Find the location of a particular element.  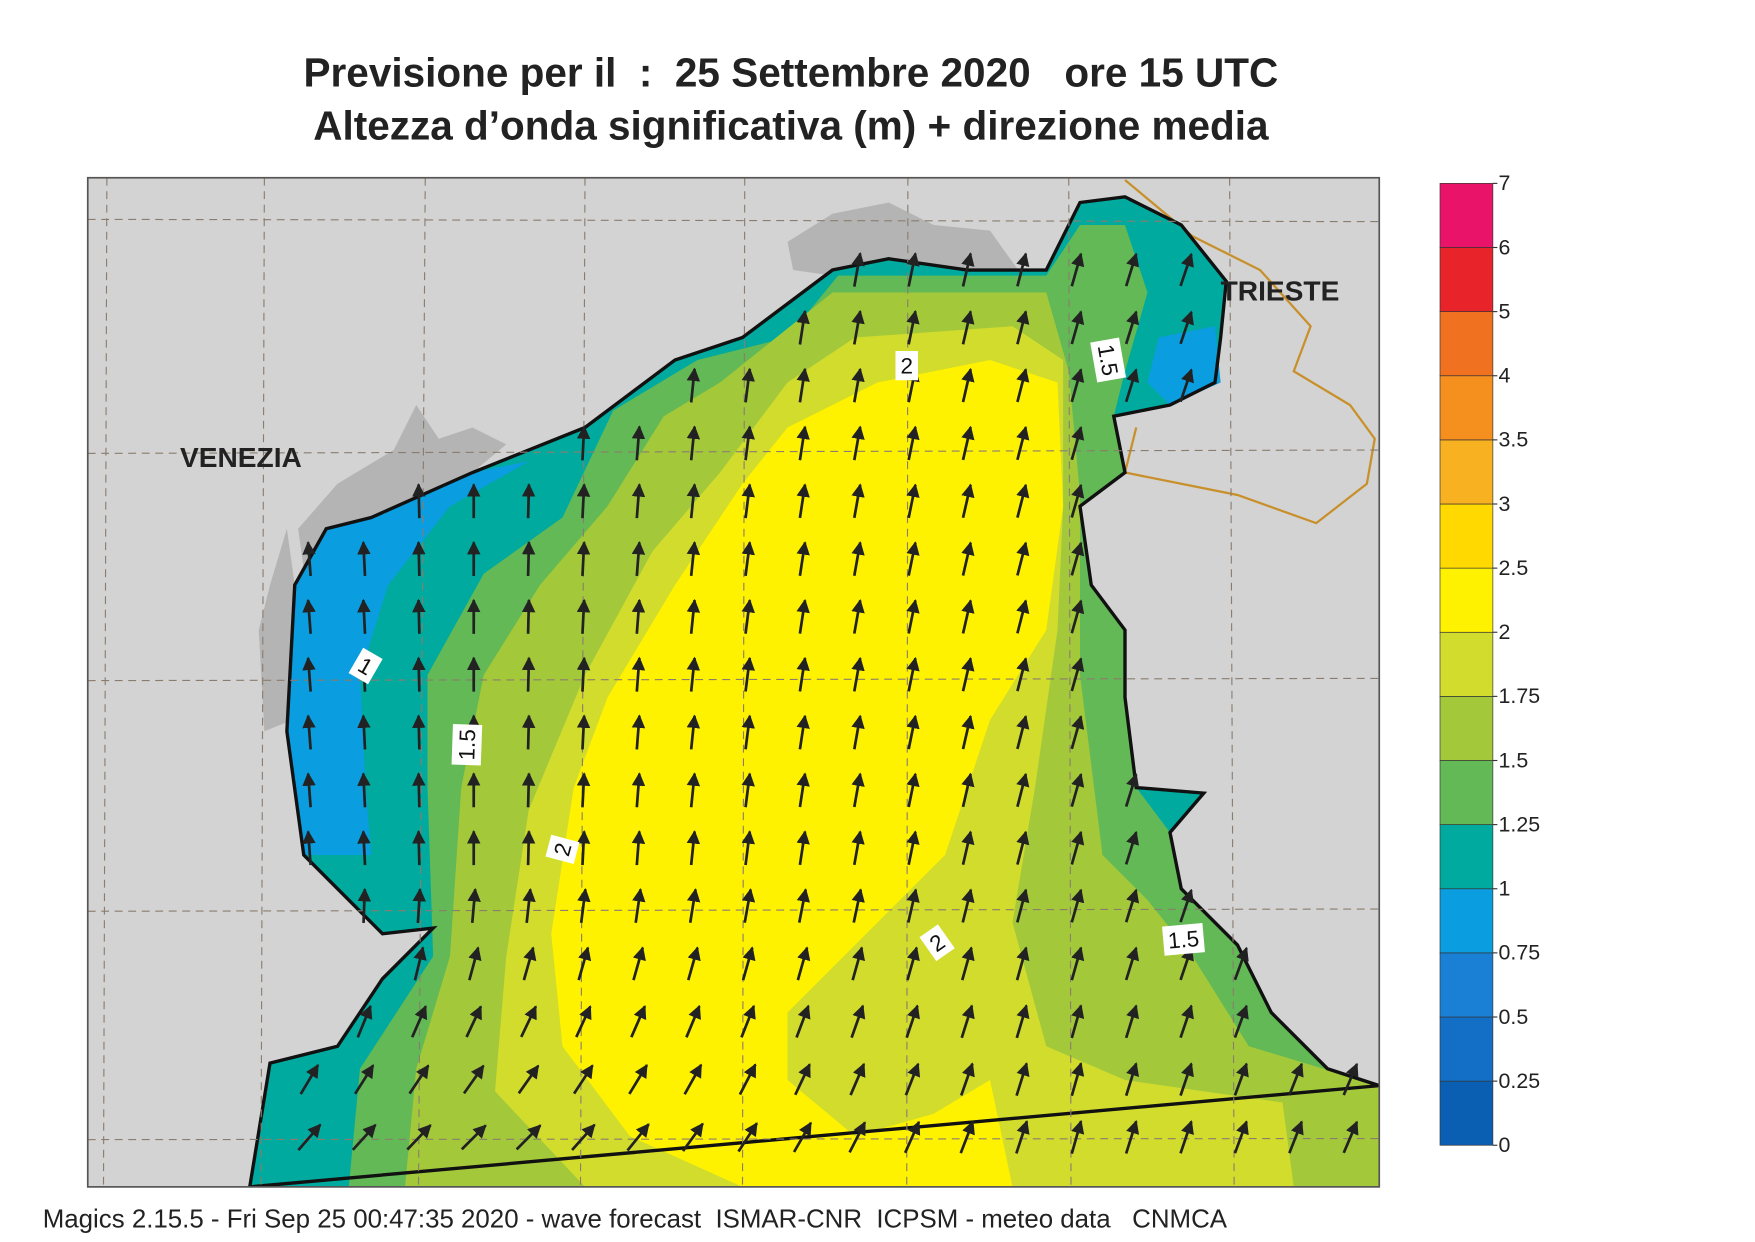

border is located at coordinates (1249, 352).